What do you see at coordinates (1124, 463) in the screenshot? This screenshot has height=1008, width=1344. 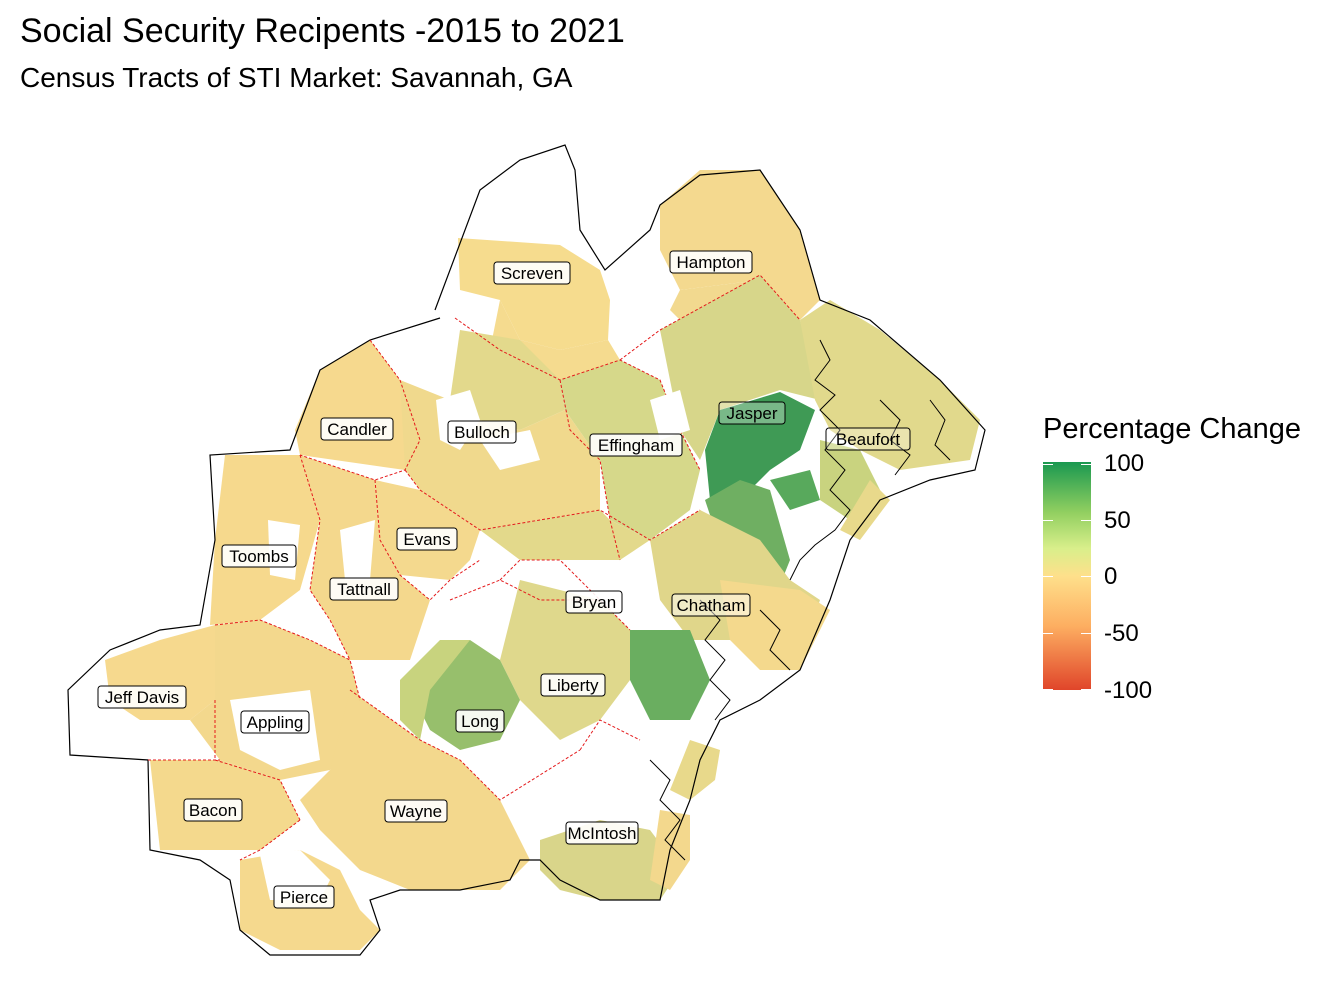 I see `legend-tick-label: 100` at bounding box center [1124, 463].